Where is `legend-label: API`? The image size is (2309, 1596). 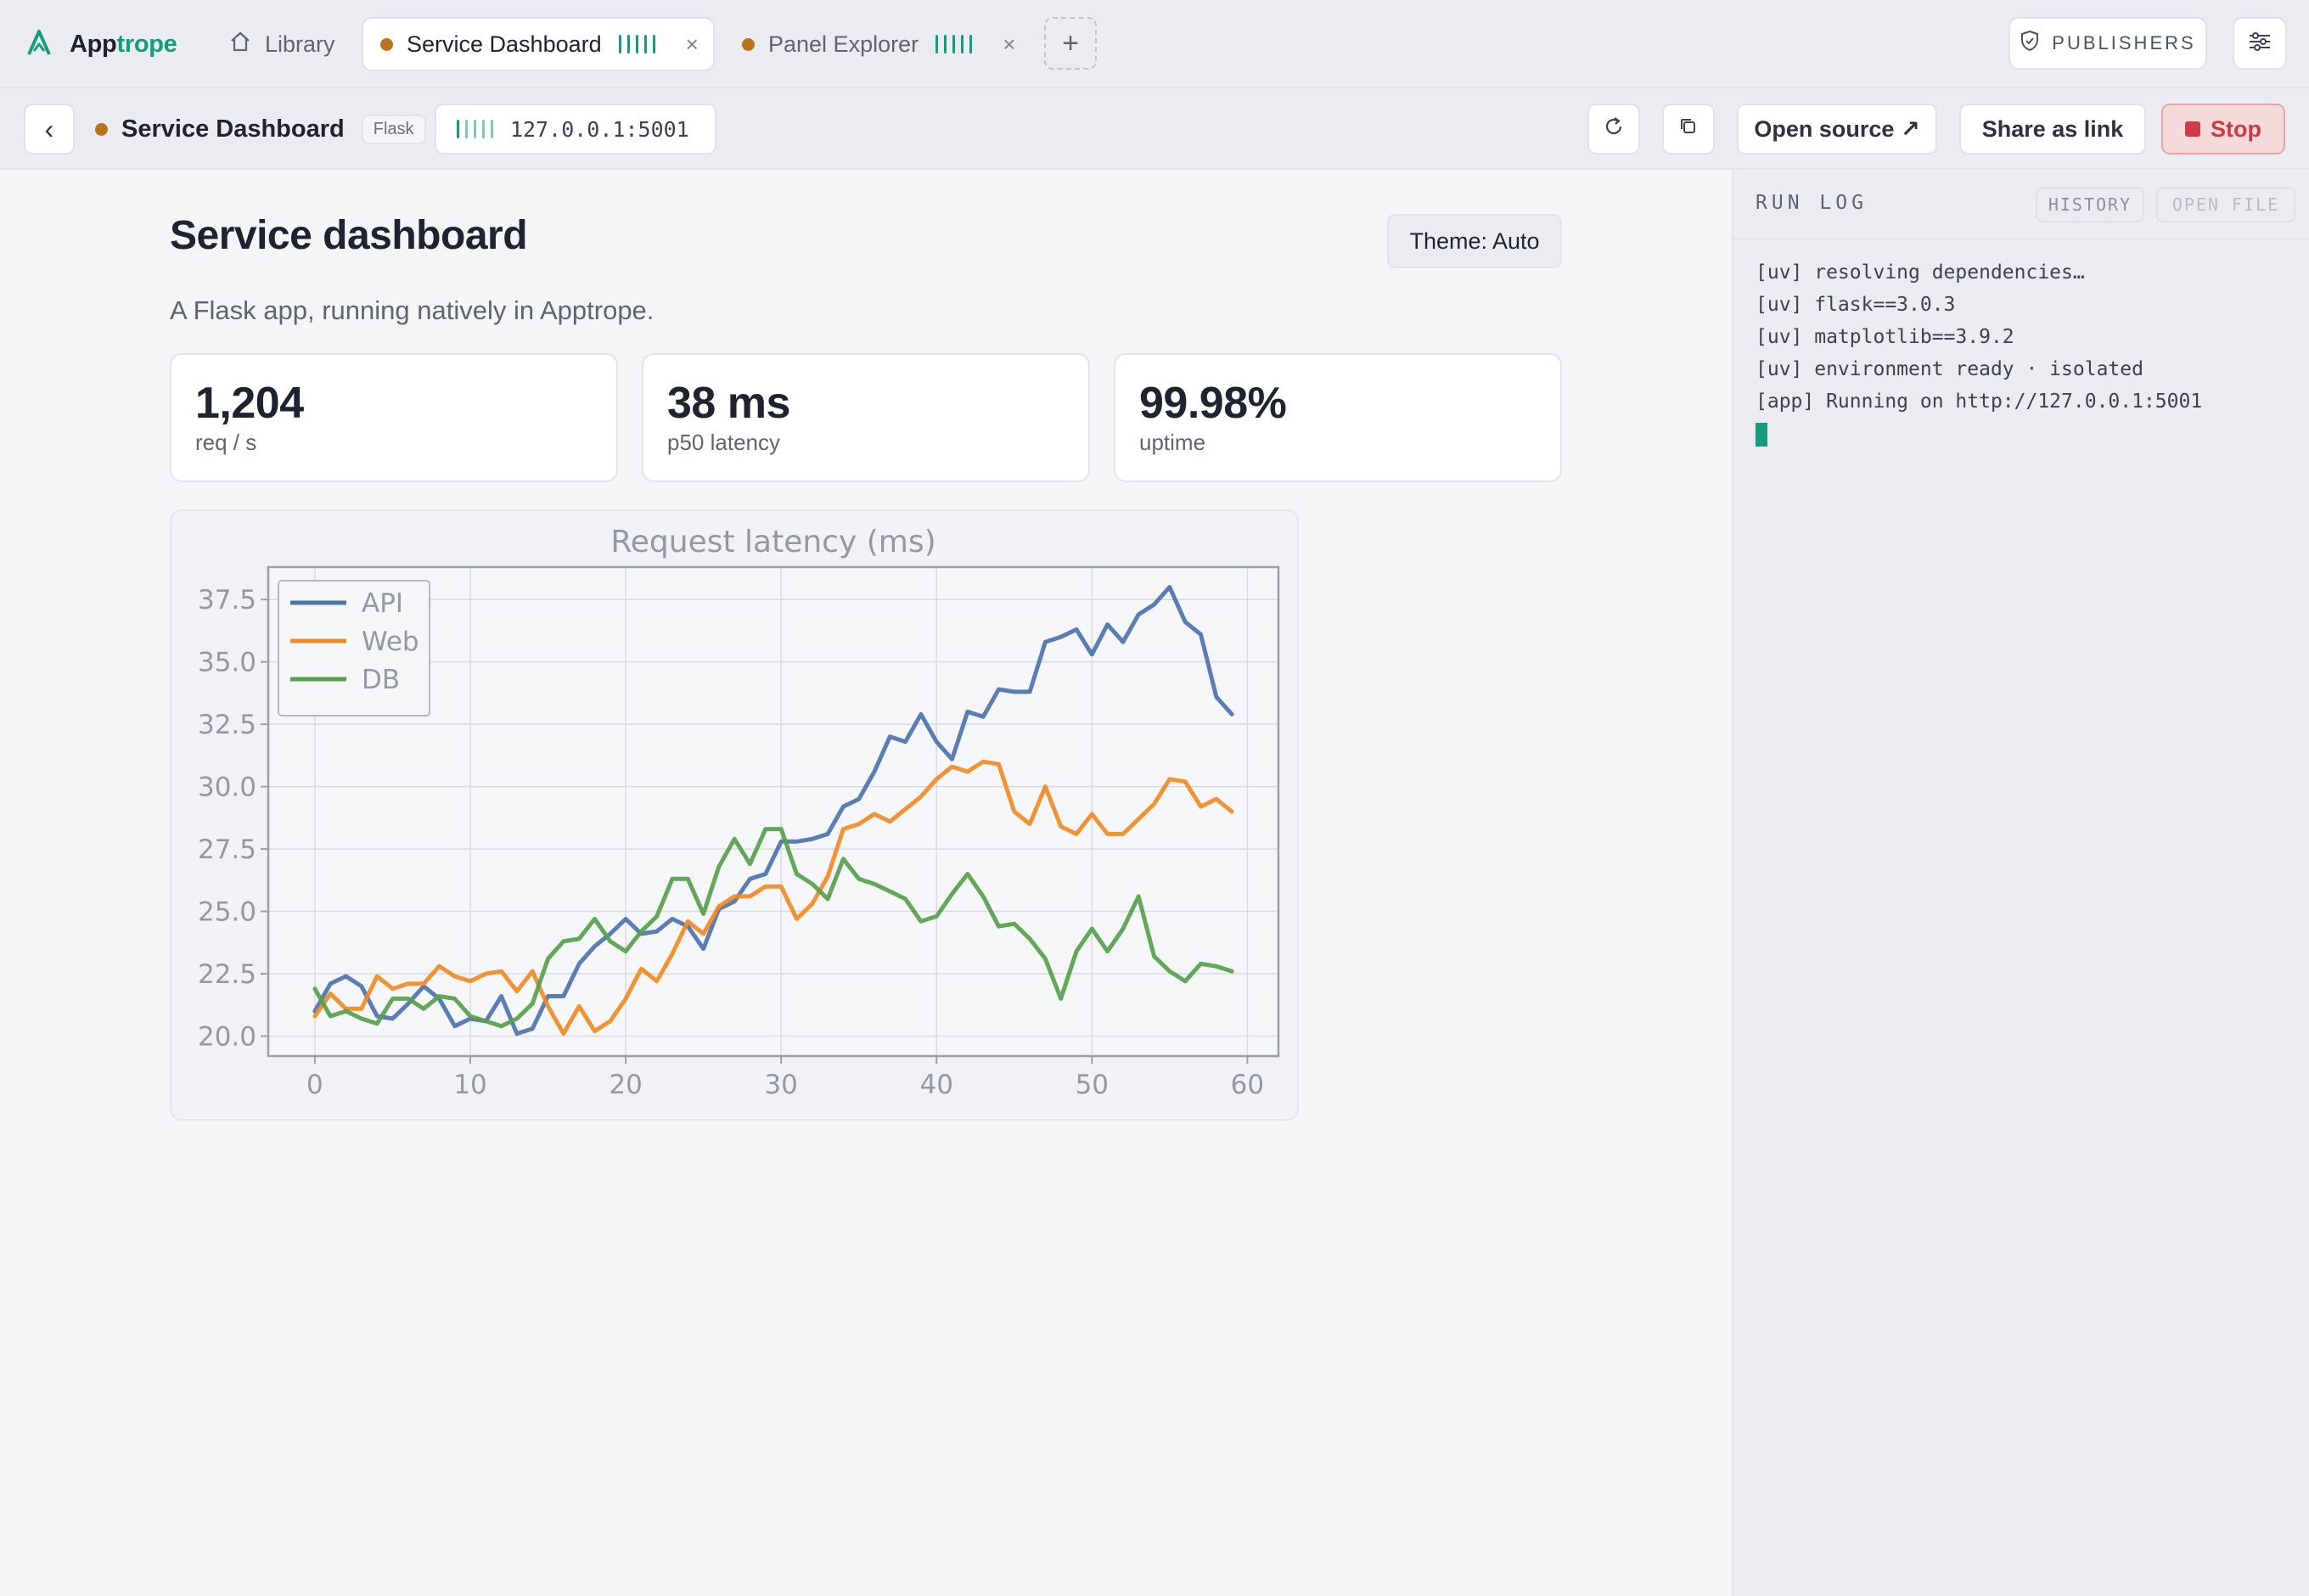
legend-label: API is located at coordinates (382, 603).